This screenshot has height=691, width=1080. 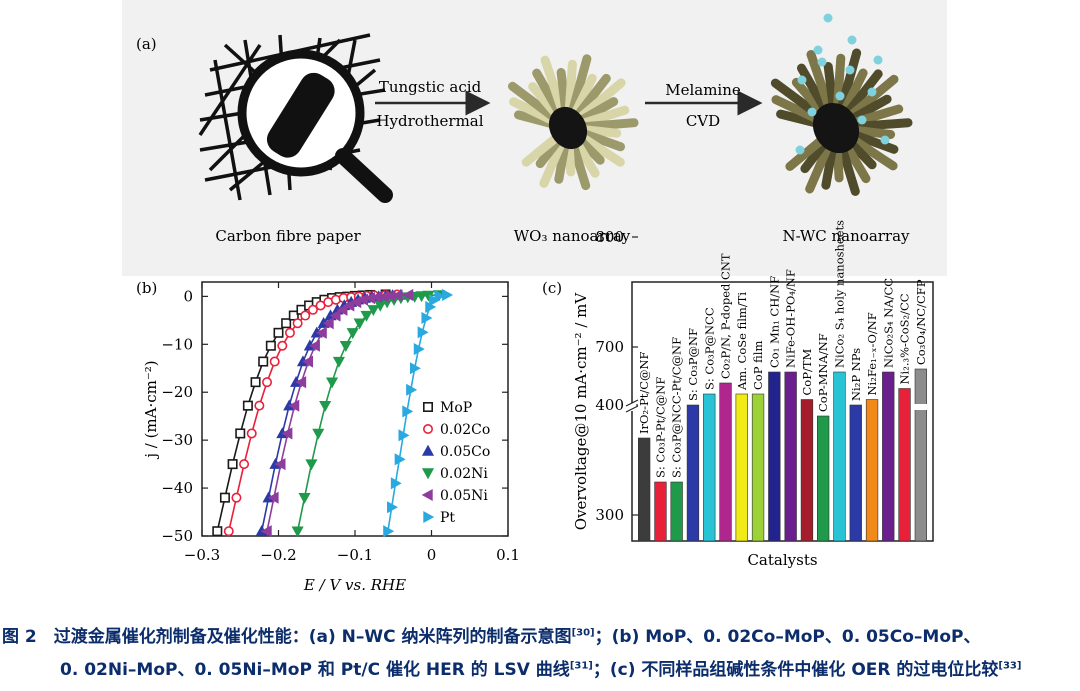 What do you see at coordinates (726, 316) in the screenshot?
I see `bar-label: Co₂P/N, P-doped CNT` at bounding box center [726, 316].